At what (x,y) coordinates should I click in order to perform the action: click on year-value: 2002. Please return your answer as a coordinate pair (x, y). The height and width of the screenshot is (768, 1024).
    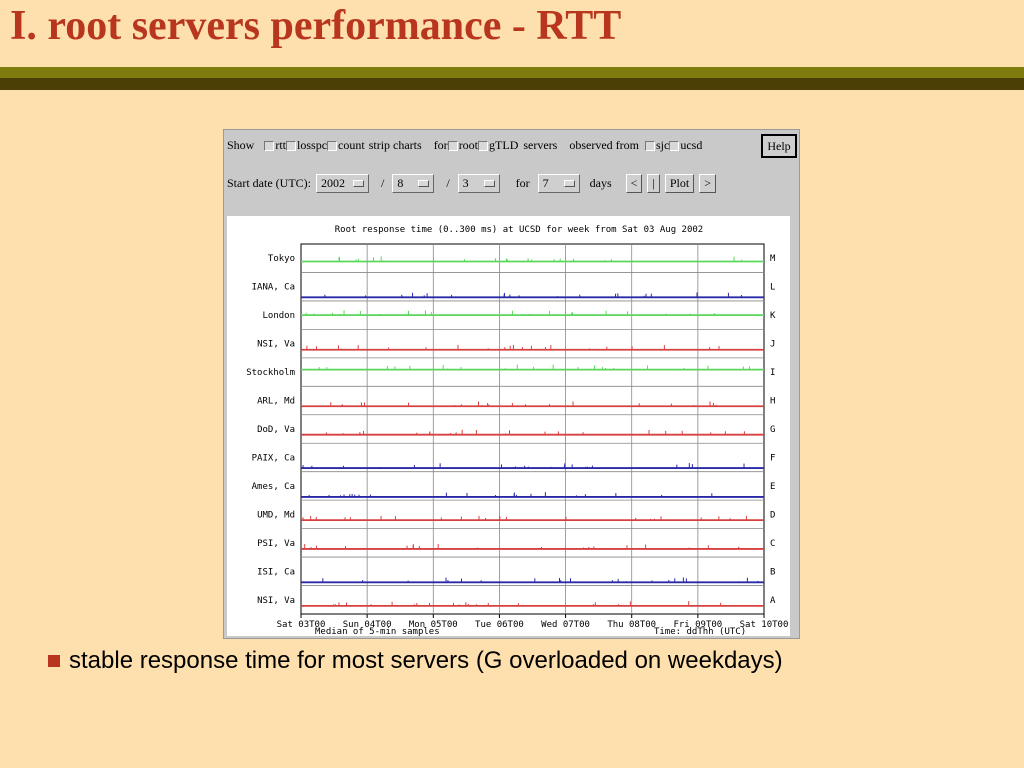
    Looking at the image, I should click on (332, 183).